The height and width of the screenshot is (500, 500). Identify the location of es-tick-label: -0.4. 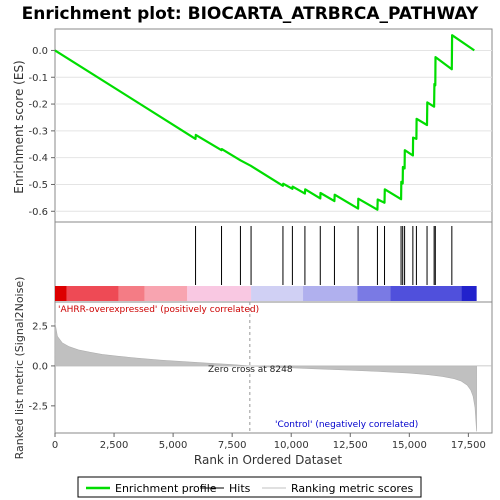
(38, 158).